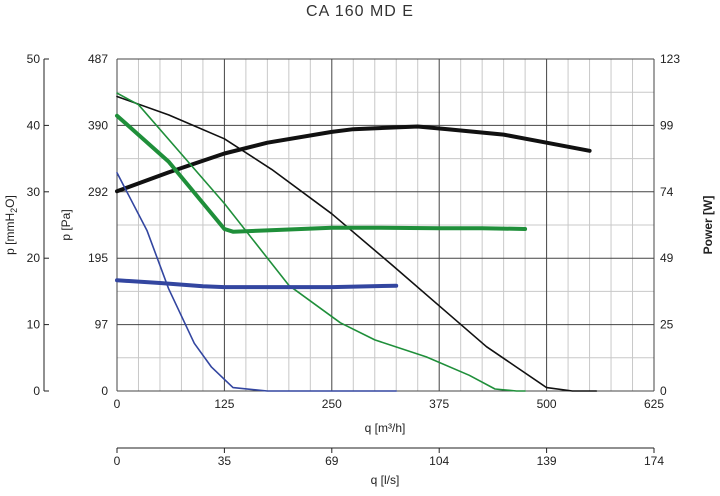 Image resolution: width=720 pixels, height=496 pixels. I want to click on y-left-outer-label: p [mmH2O], so click(11, 225).